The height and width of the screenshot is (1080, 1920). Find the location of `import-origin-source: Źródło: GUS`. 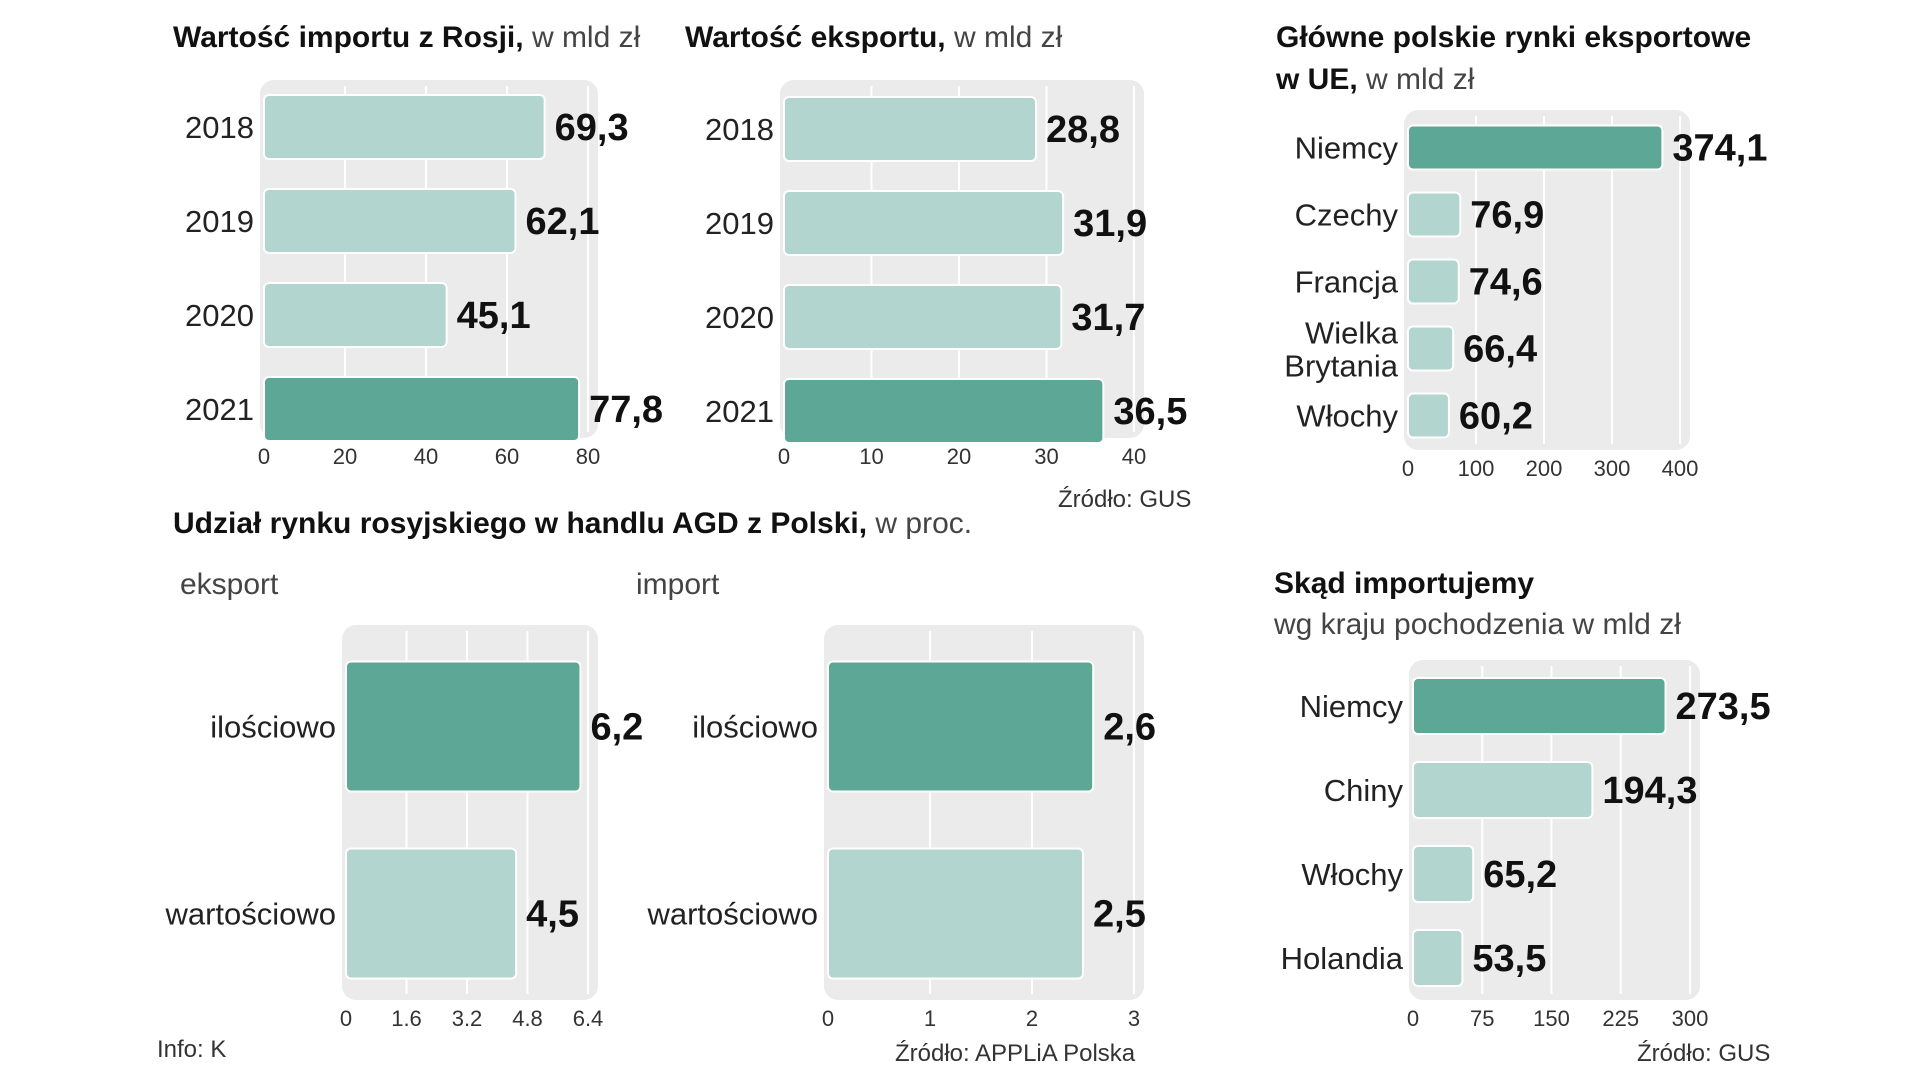

import-origin-source: Źródło: GUS is located at coordinates (1704, 1053).